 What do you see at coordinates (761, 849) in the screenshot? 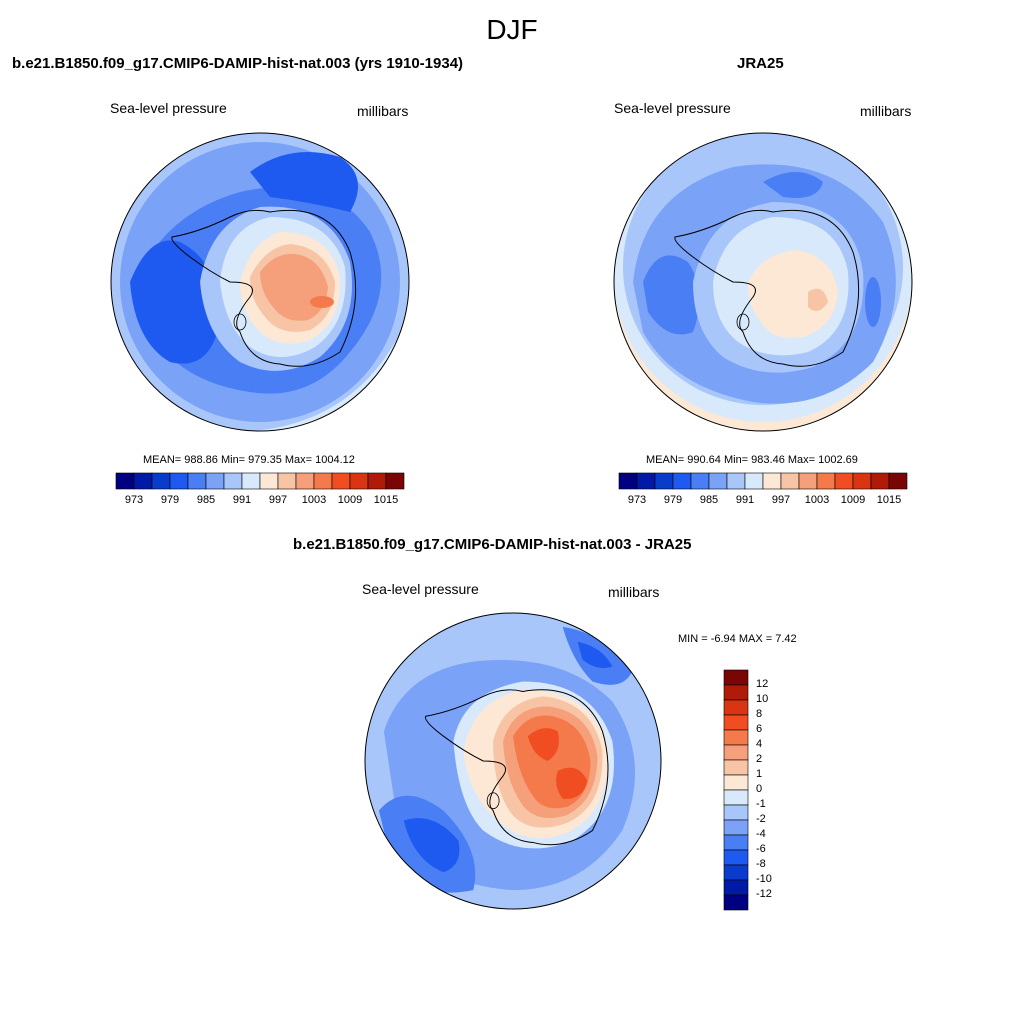
I see `colorbar-tick-label: -6` at bounding box center [761, 849].